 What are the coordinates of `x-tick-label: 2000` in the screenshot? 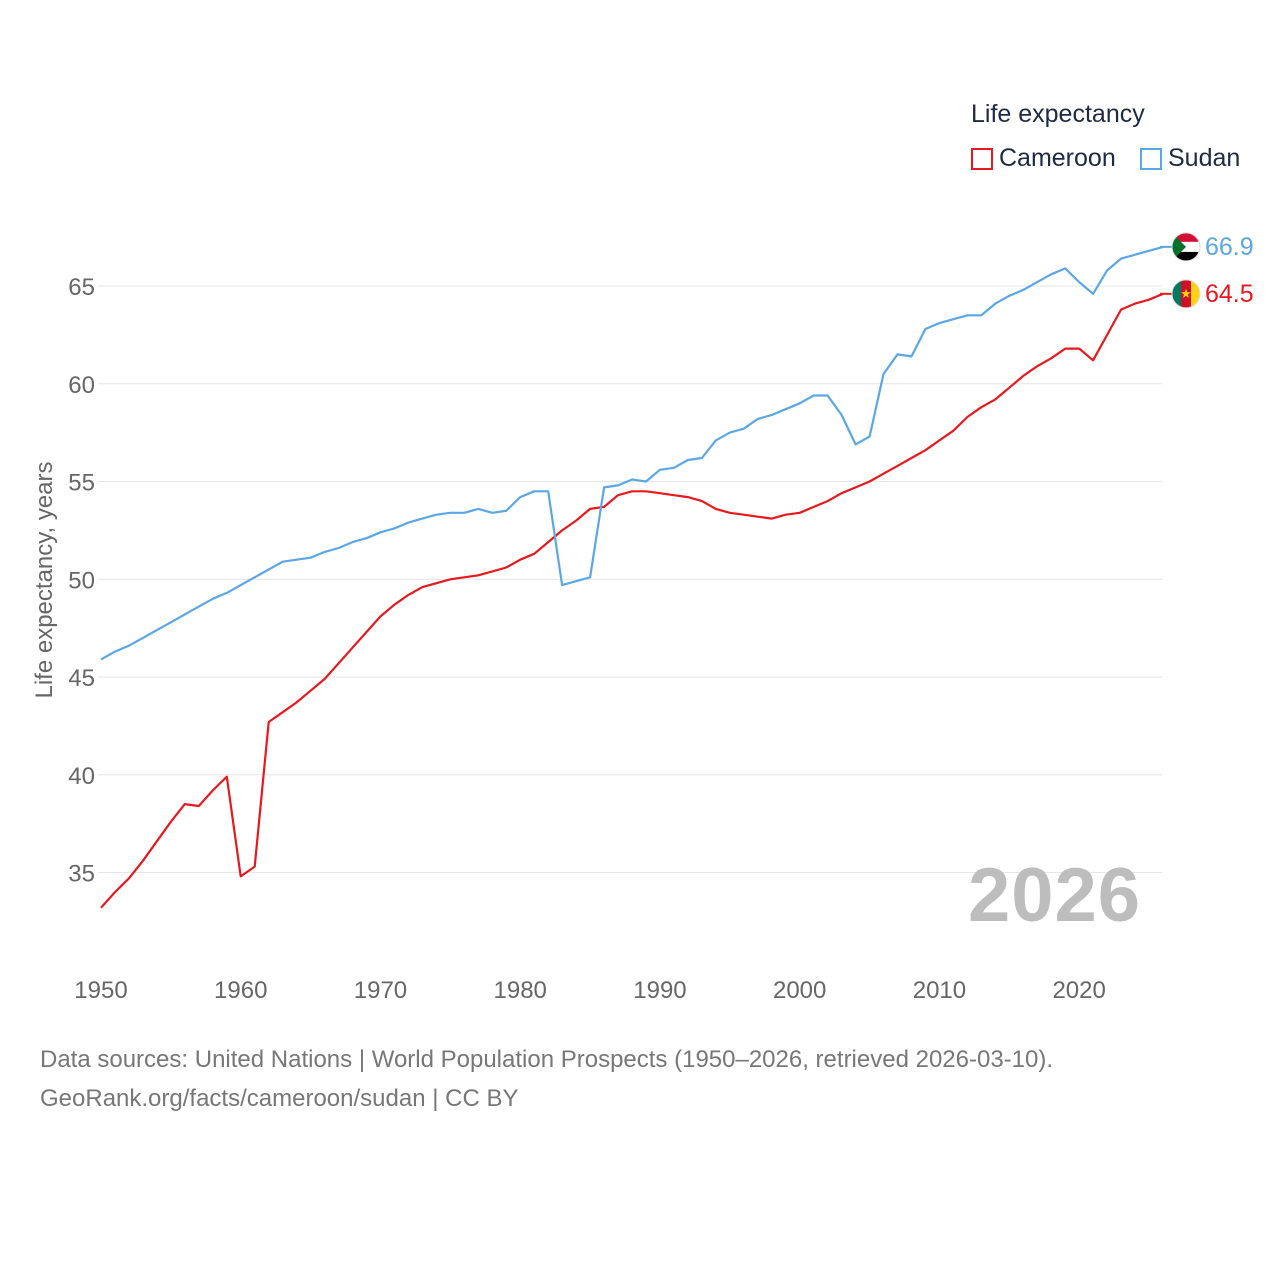 It's located at (799, 990).